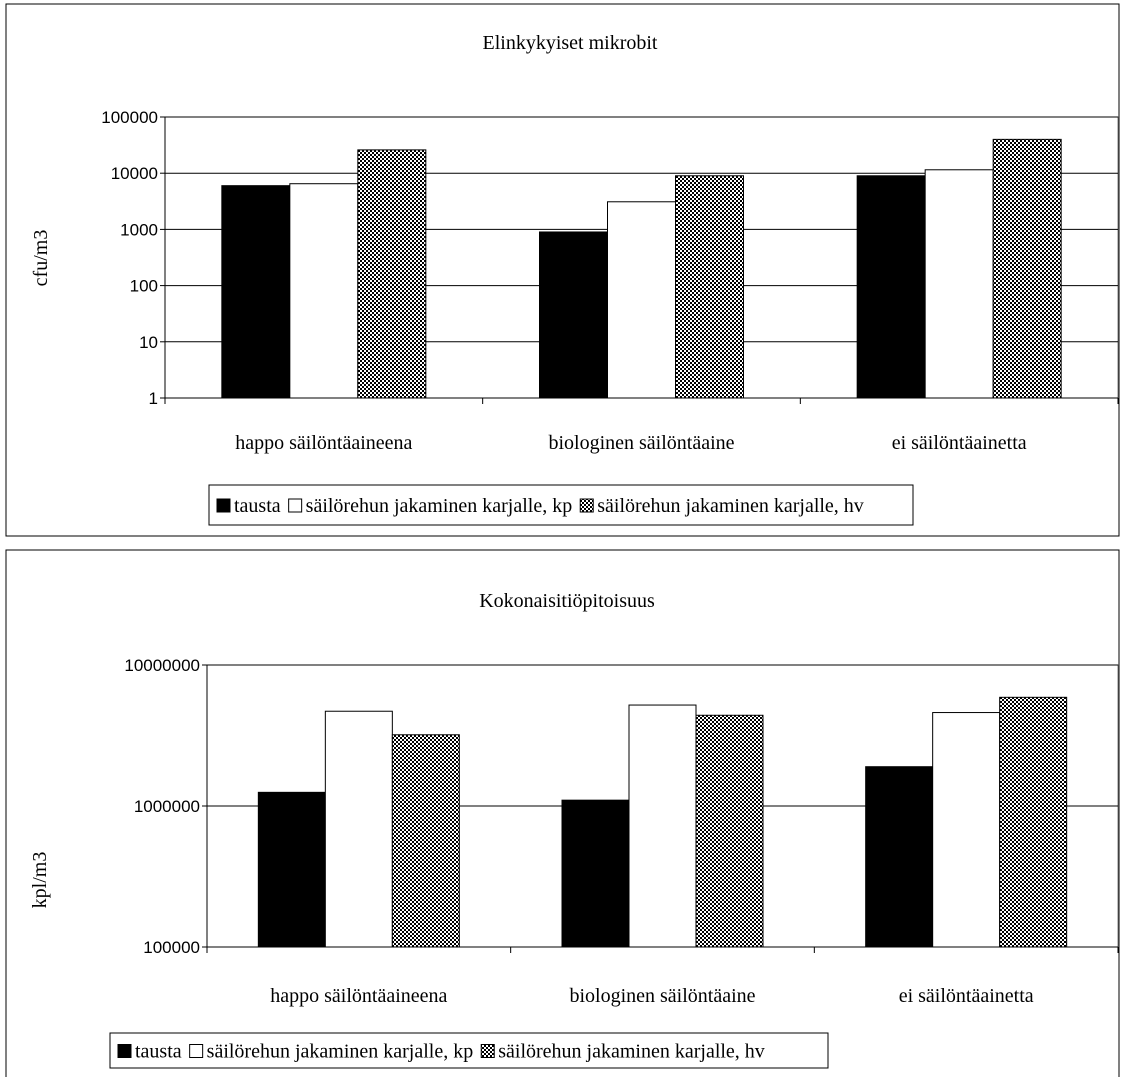 The image size is (1125, 1077). Describe the element at coordinates (567, 601) in the screenshot. I see `chart-title: Kokonaisitiöpitoisuus` at that location.